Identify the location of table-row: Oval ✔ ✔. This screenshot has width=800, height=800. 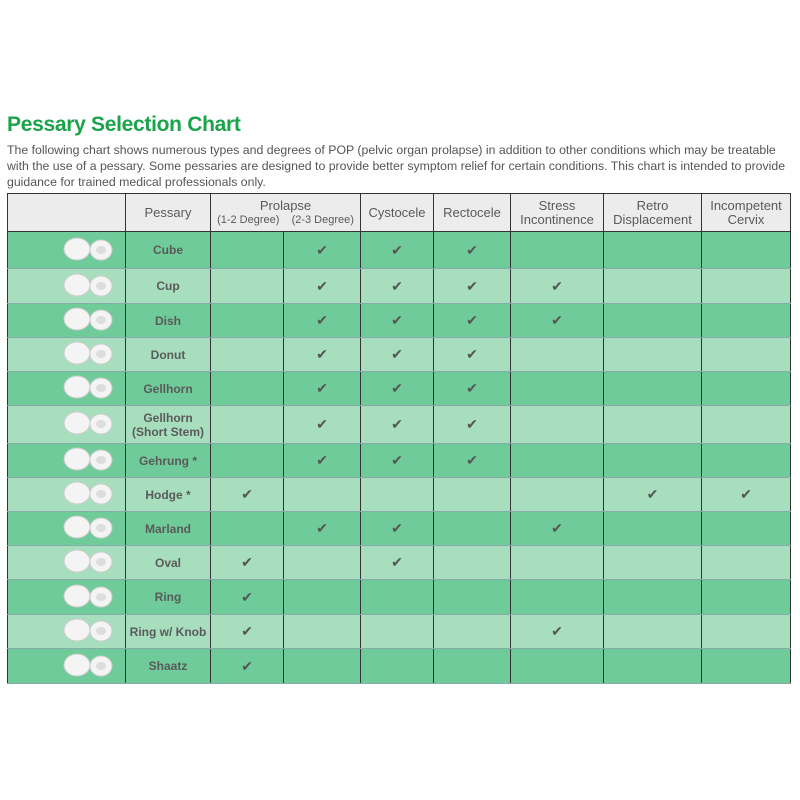
(399, 562).